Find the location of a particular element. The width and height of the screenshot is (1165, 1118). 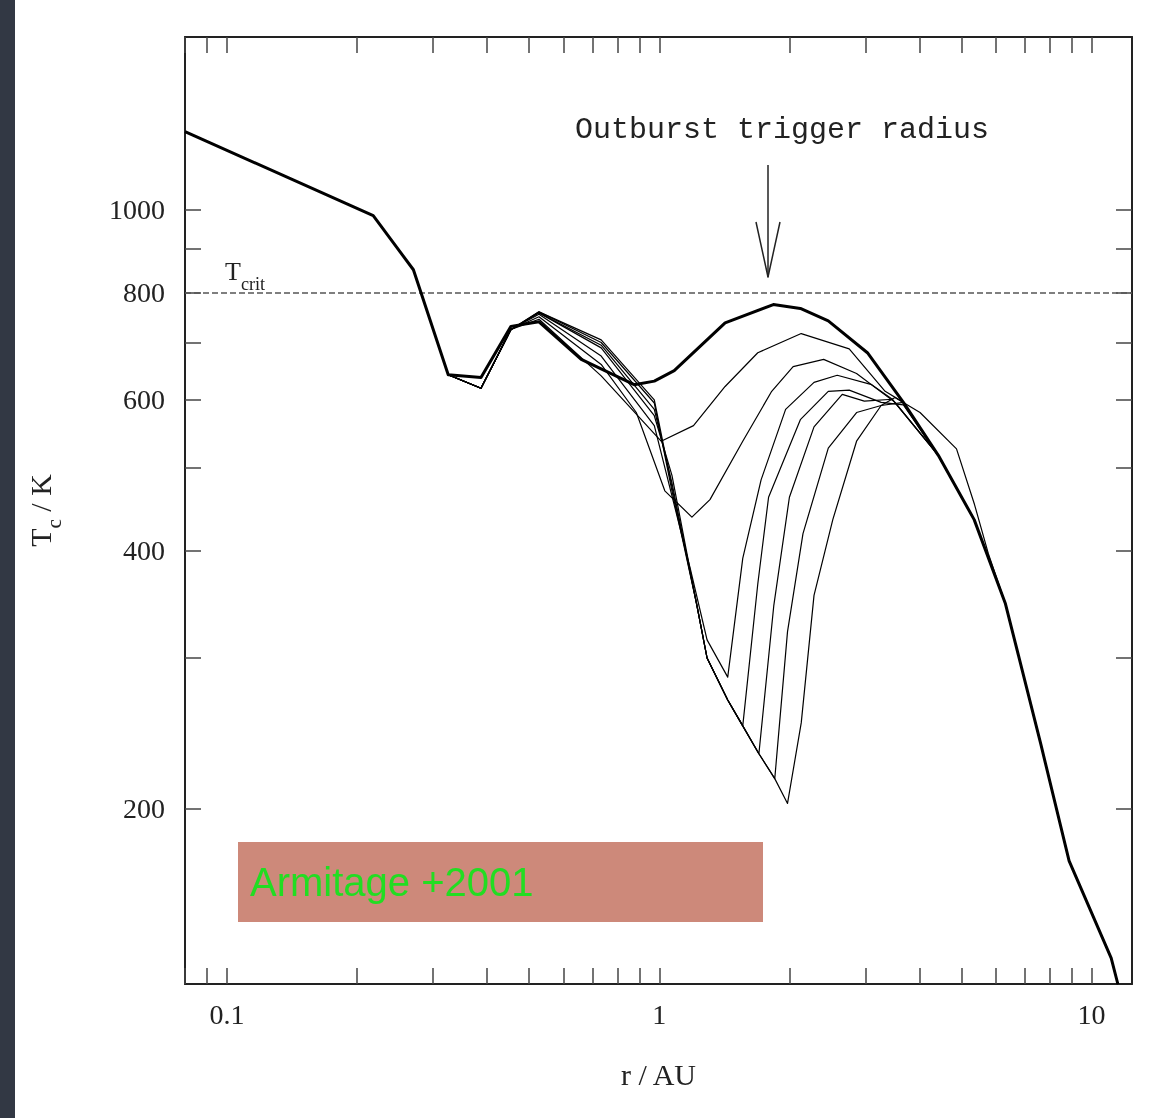

y-tick-label: 400 is located at coordinates (144, 551).